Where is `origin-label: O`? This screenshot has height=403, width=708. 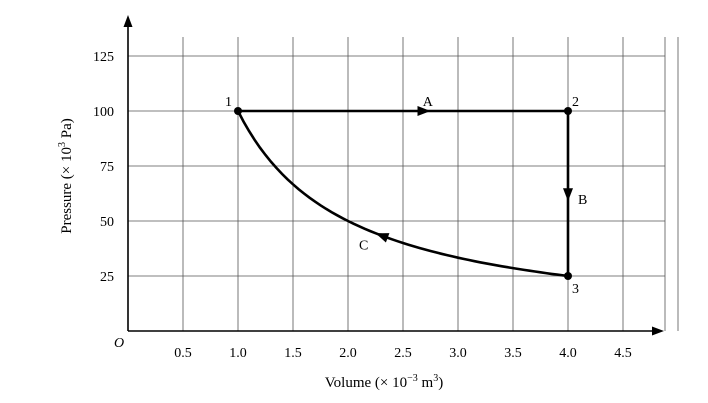 origin-label: O is located at coordinates (119, 343).